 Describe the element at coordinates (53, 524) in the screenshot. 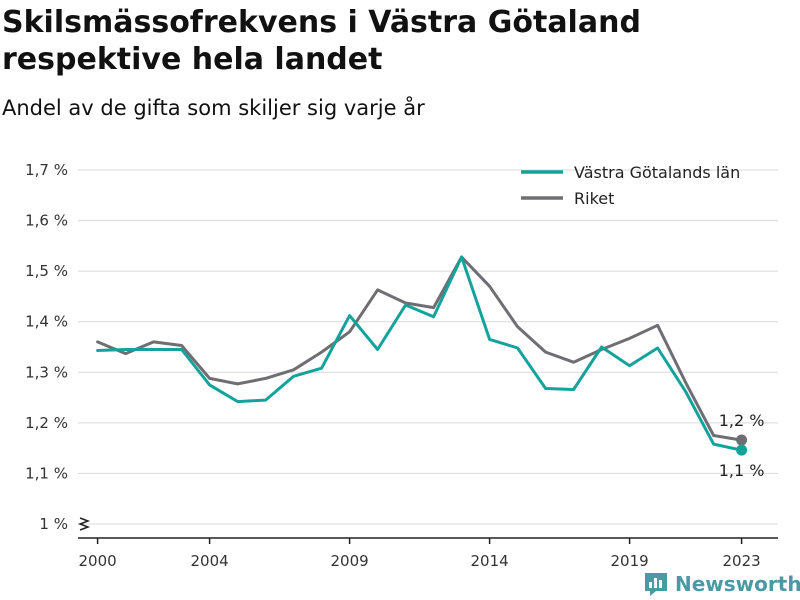

I see `y-tick-label: 1 %` at that location.